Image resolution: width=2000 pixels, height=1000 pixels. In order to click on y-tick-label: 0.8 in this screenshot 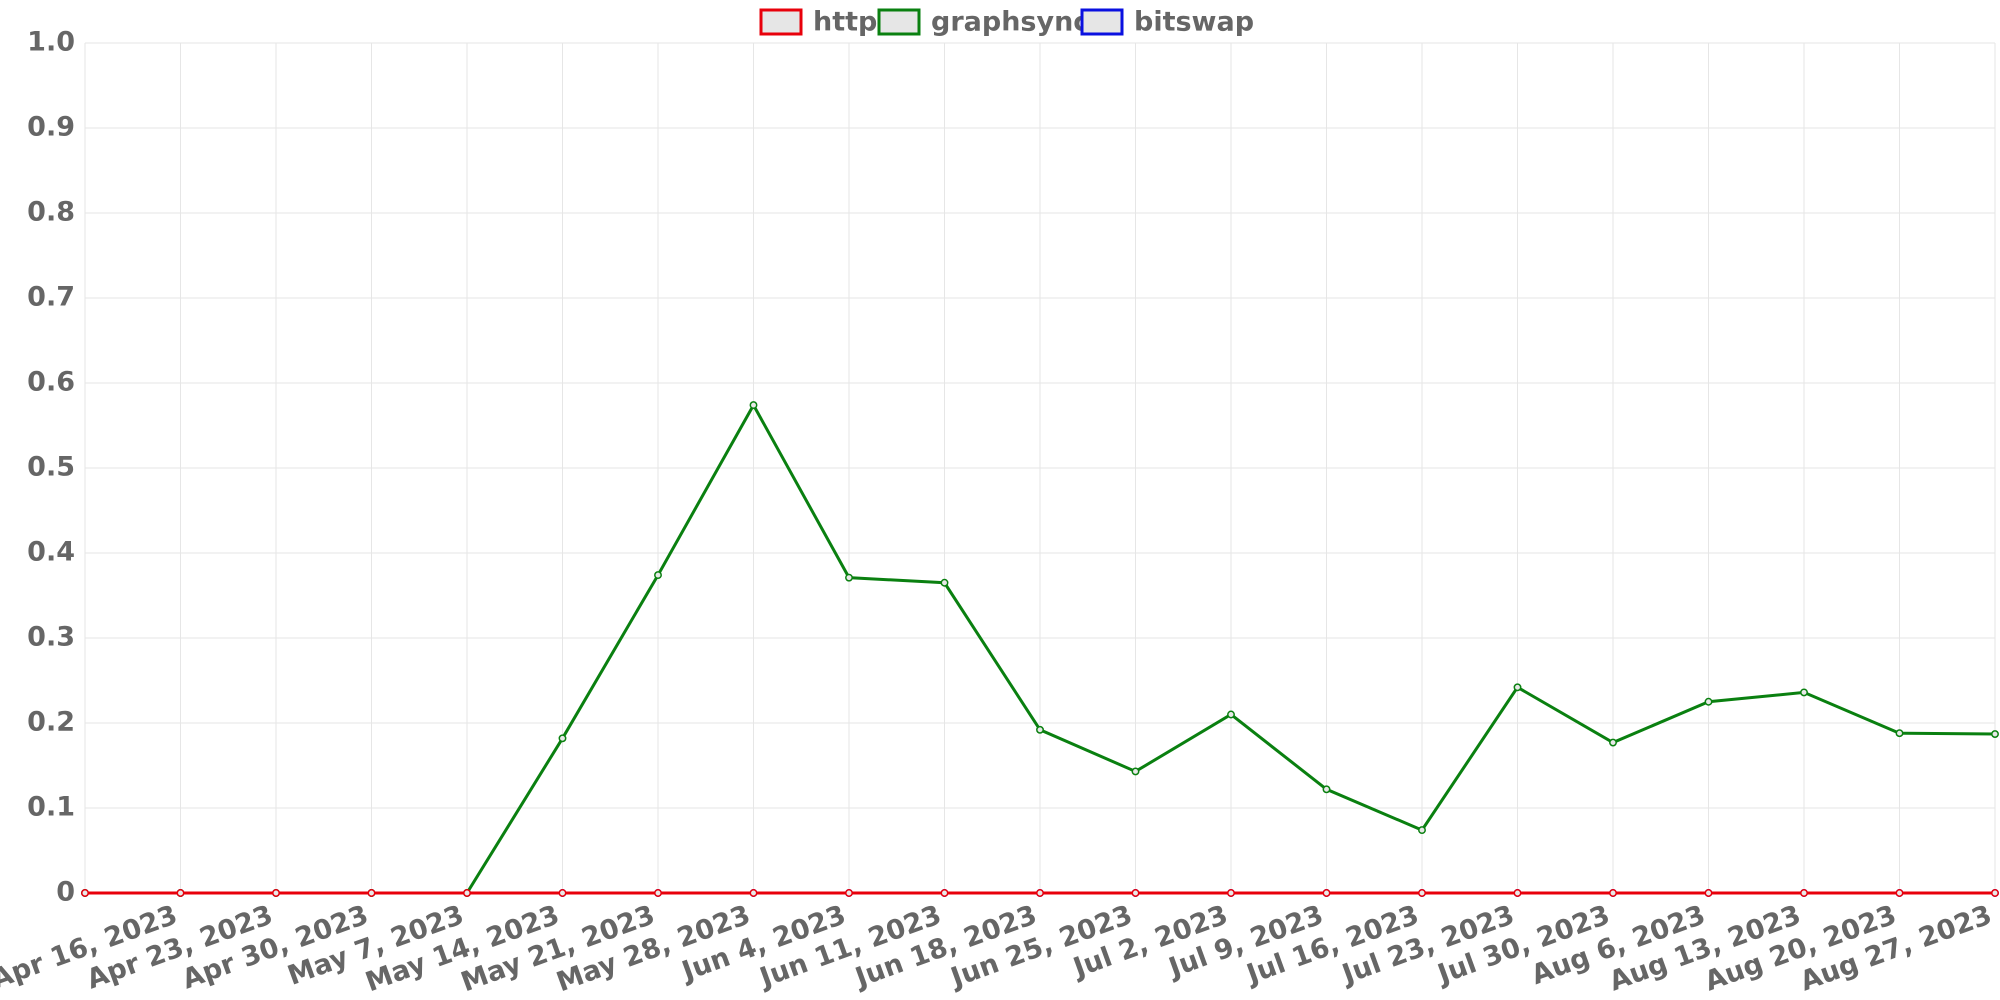, I will do `click(51, 212)`.